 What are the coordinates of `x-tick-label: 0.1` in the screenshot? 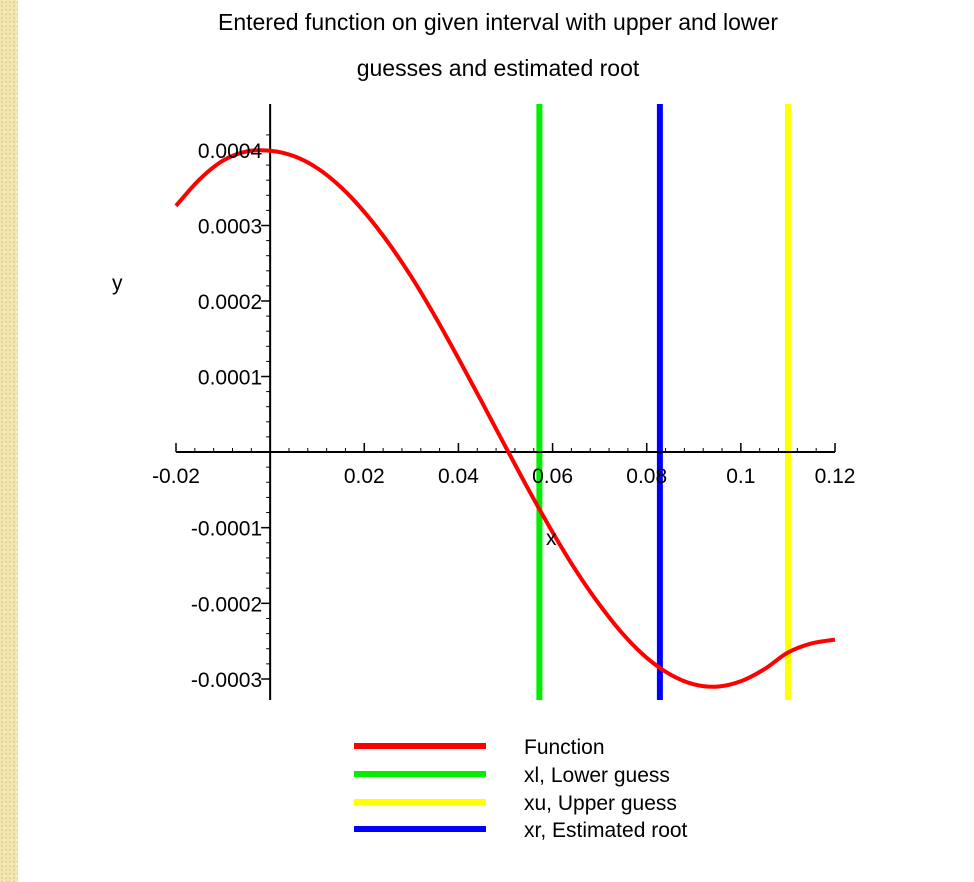 It's located at (740, 476).